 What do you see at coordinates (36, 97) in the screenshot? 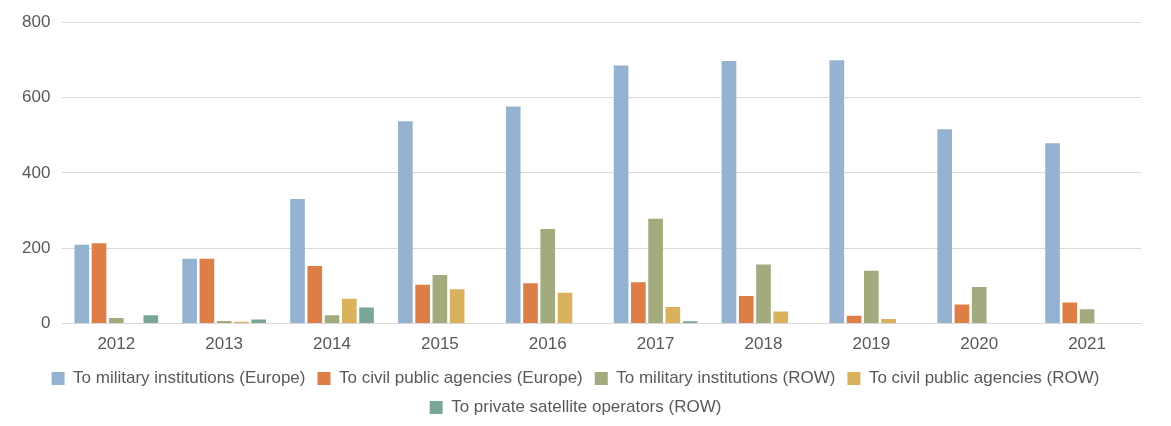
I see `y-tick-label: 600` at bounding box center [36, 97].